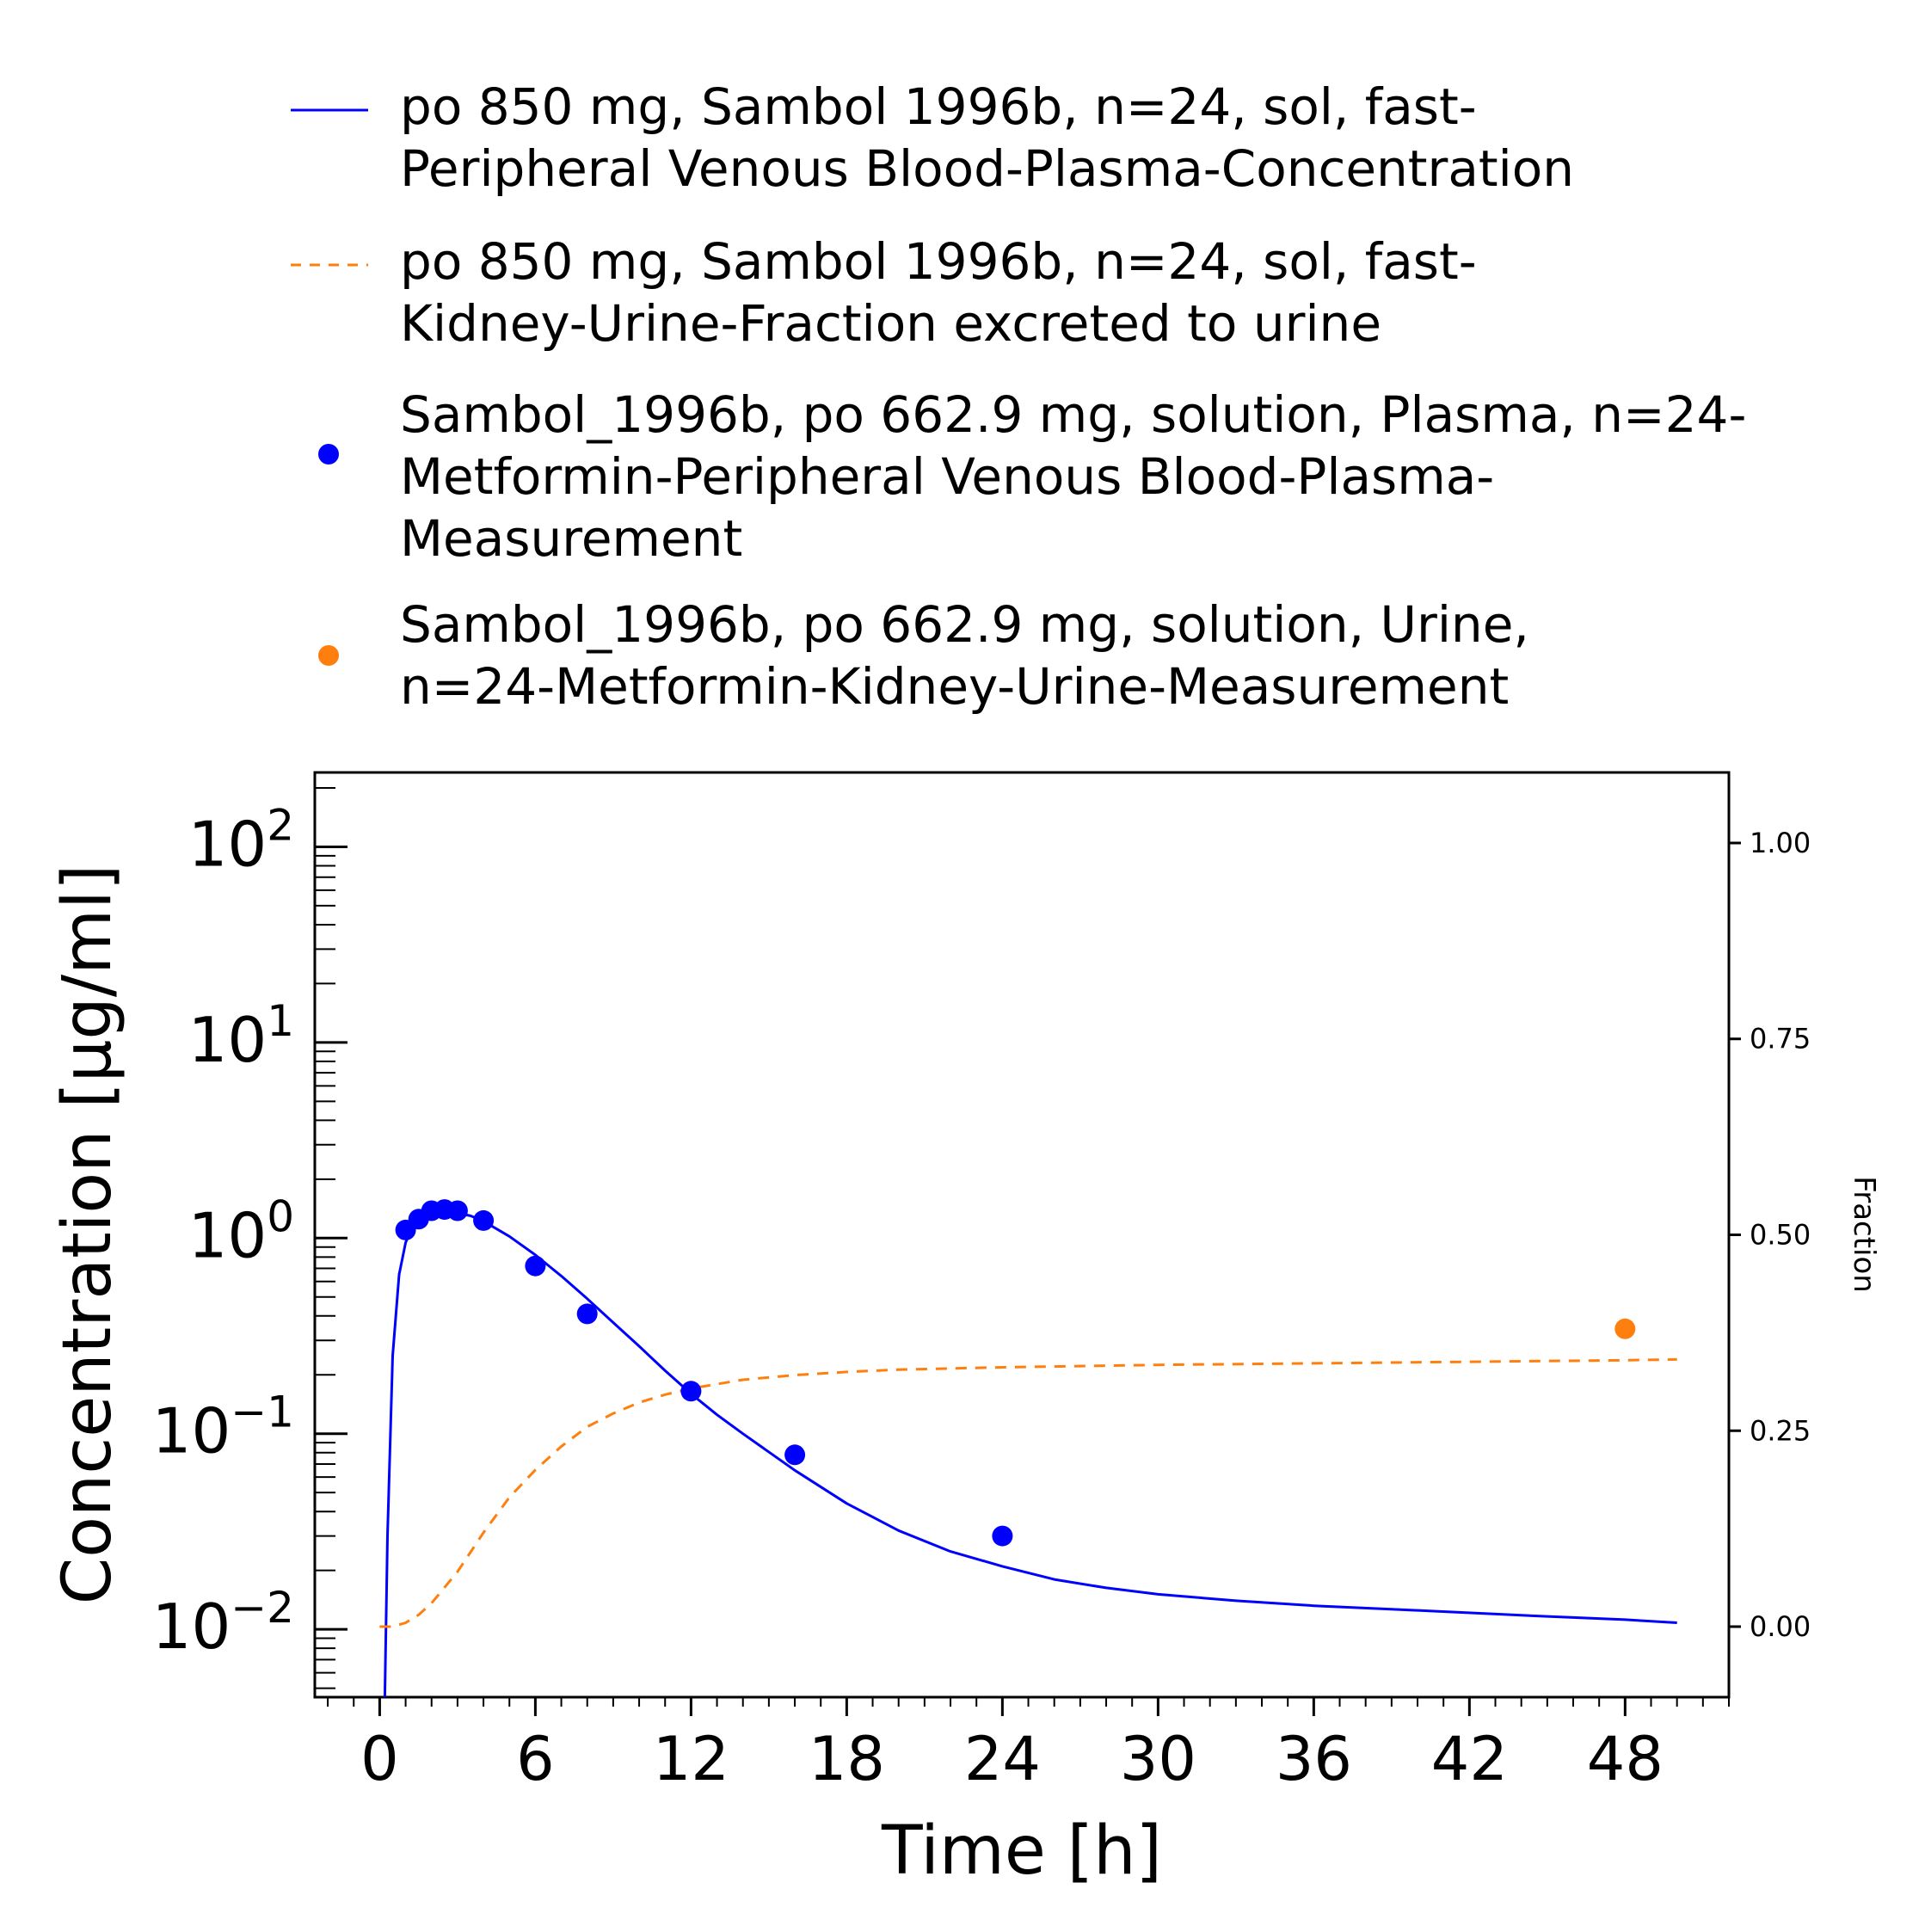  Describe the element at coordinates (1022, 1851) in the screenshot. I see `x-axis-label: Time [h]` at that location.